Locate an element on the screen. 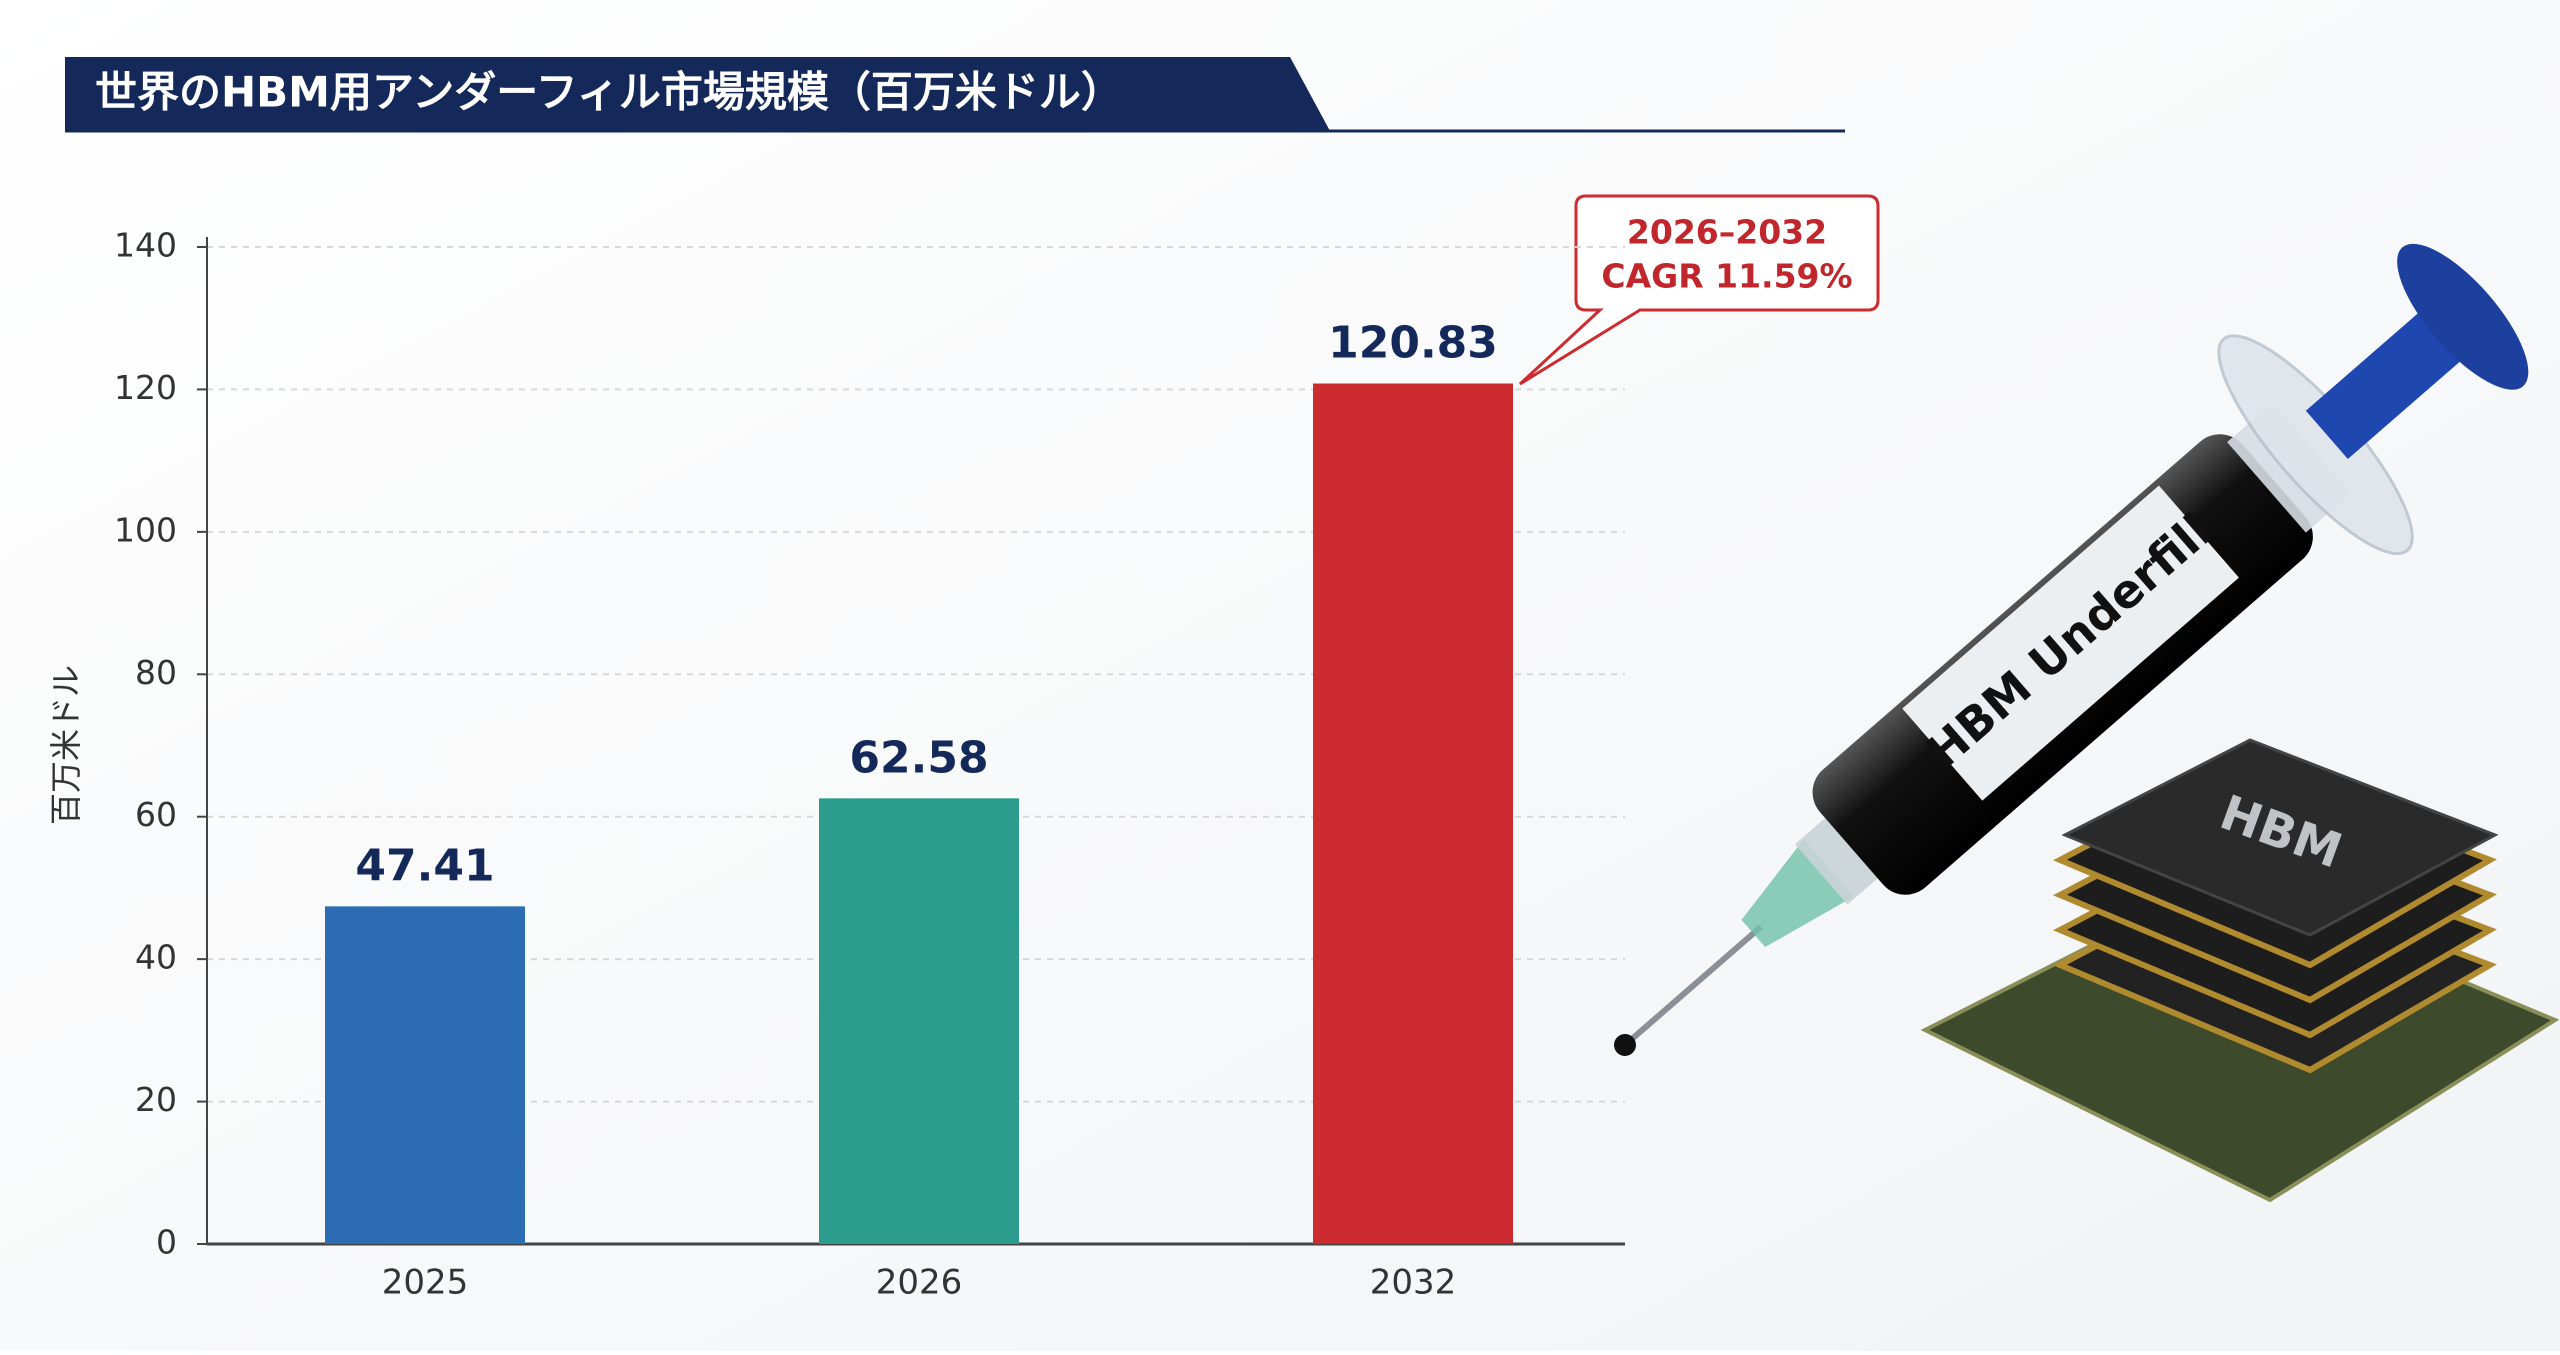 Image resolution: width=2560 pixels, height=1355 pixels. x-tick-label: 2026 is located at coordinates (919, 1283).